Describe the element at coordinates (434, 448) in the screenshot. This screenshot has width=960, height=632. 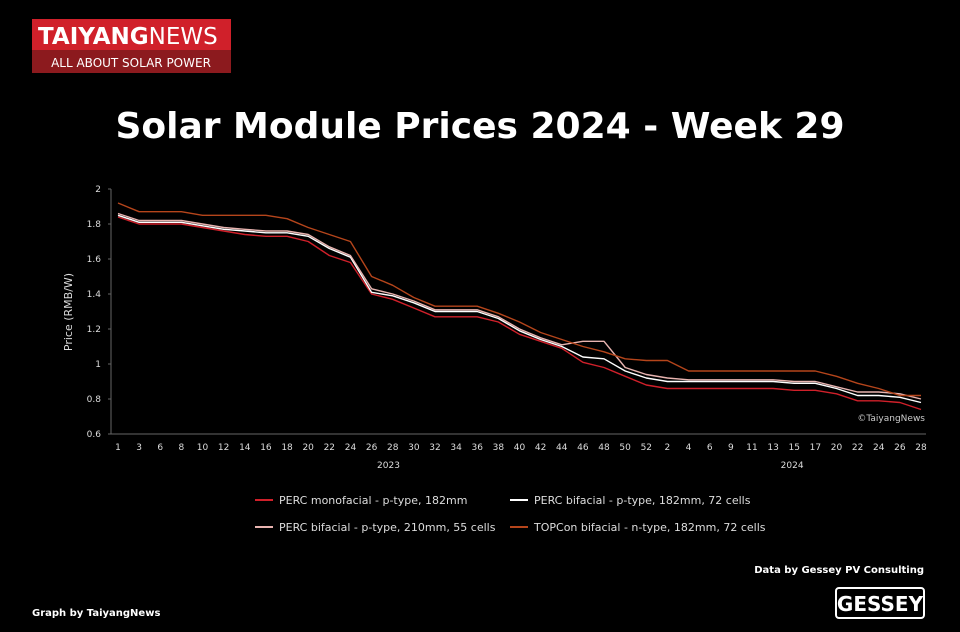
I see `x-tick-label: 32` at that location.